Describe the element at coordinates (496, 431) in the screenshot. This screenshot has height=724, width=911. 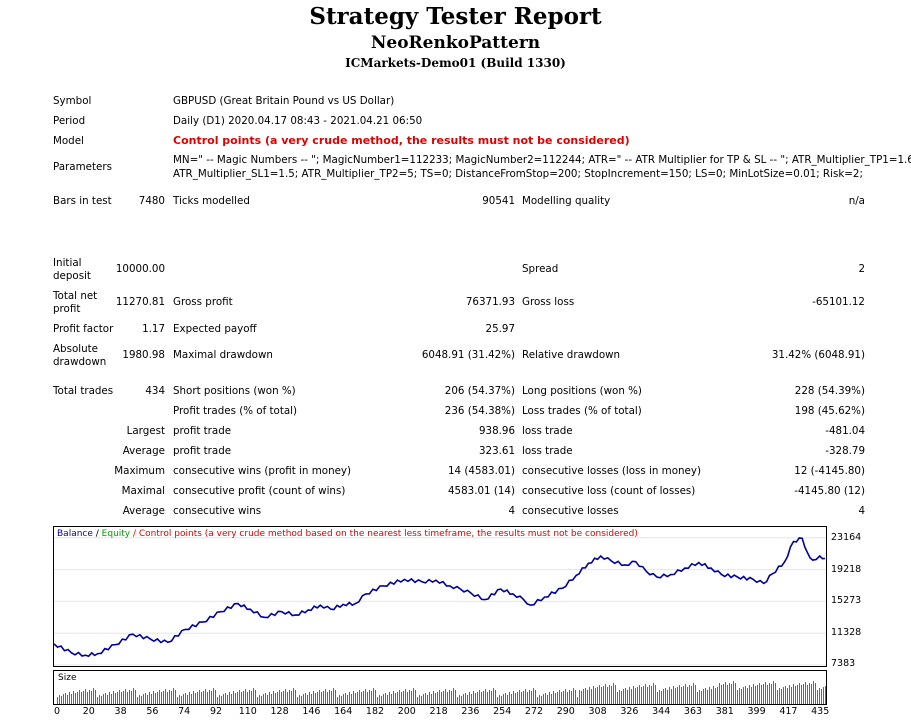
I see `largest-profit-value: 938.96` at that location.